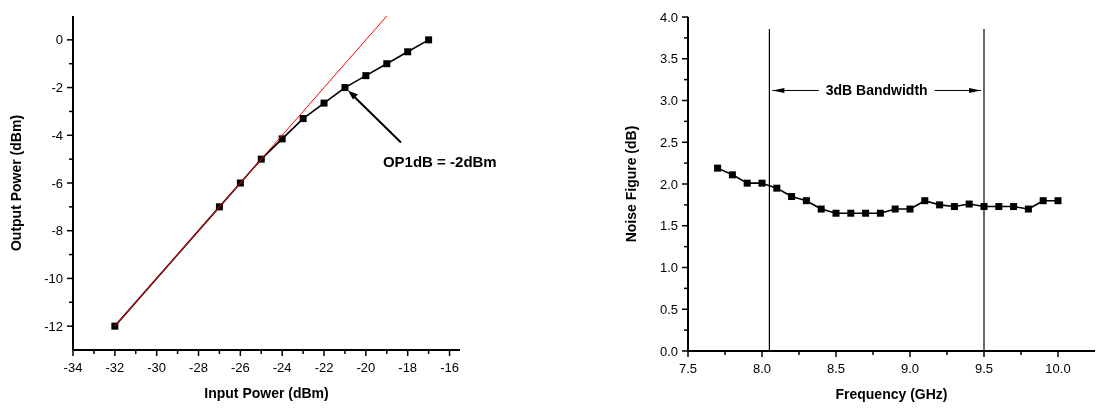 This screenshot has height=416, width=1101. I want to click on x-tick-label: -28, so click(198, 367).